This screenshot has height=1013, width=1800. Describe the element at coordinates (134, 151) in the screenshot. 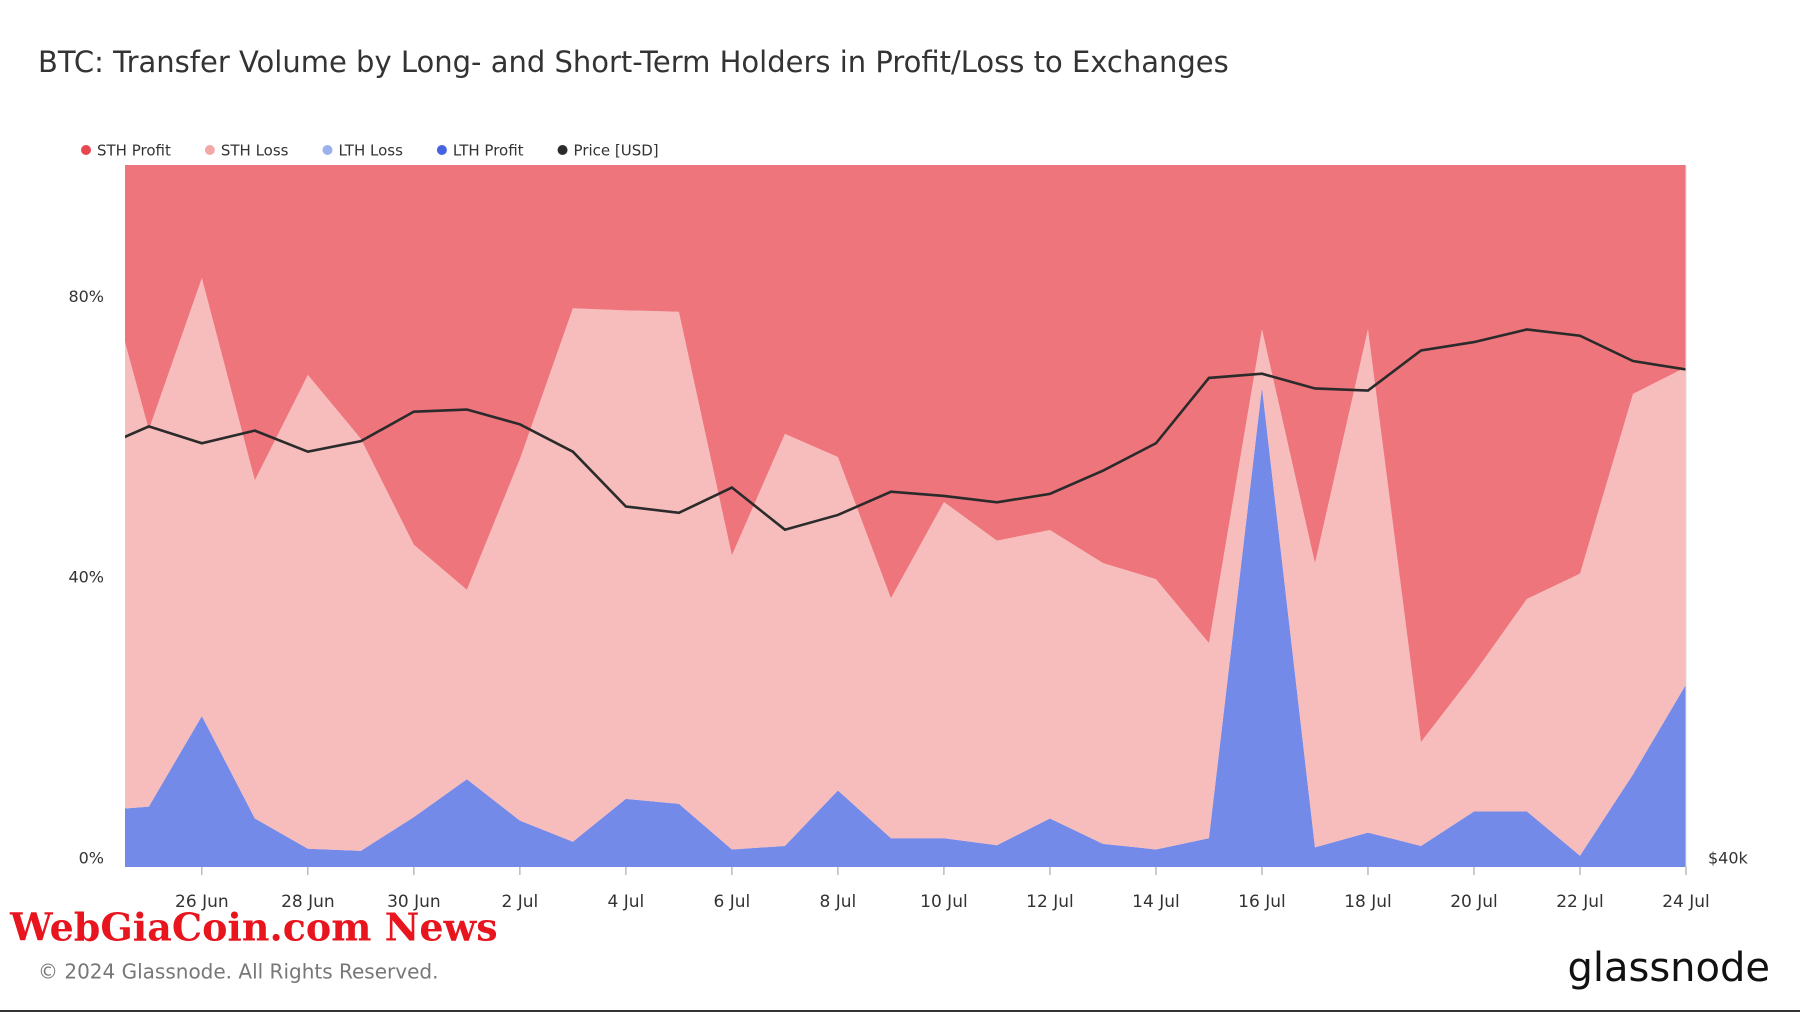

I see `legend-label: STH Profit` at that location.